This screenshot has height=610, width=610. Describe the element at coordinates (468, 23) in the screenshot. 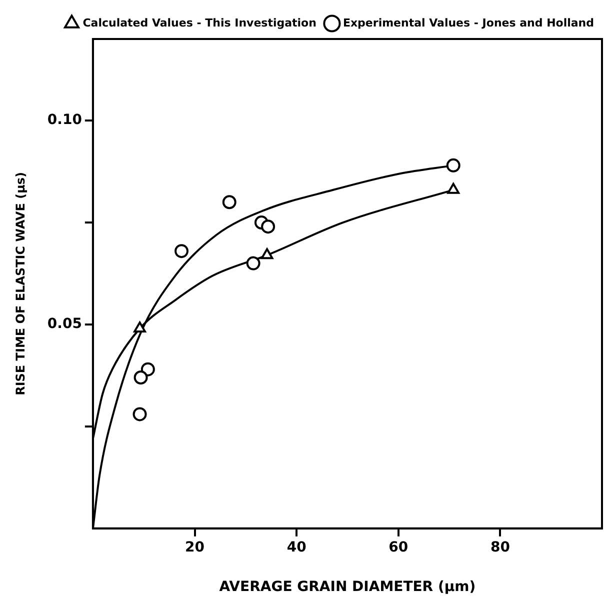

I see `legend-label: Experimental Values - Jones and Holland` at that location.